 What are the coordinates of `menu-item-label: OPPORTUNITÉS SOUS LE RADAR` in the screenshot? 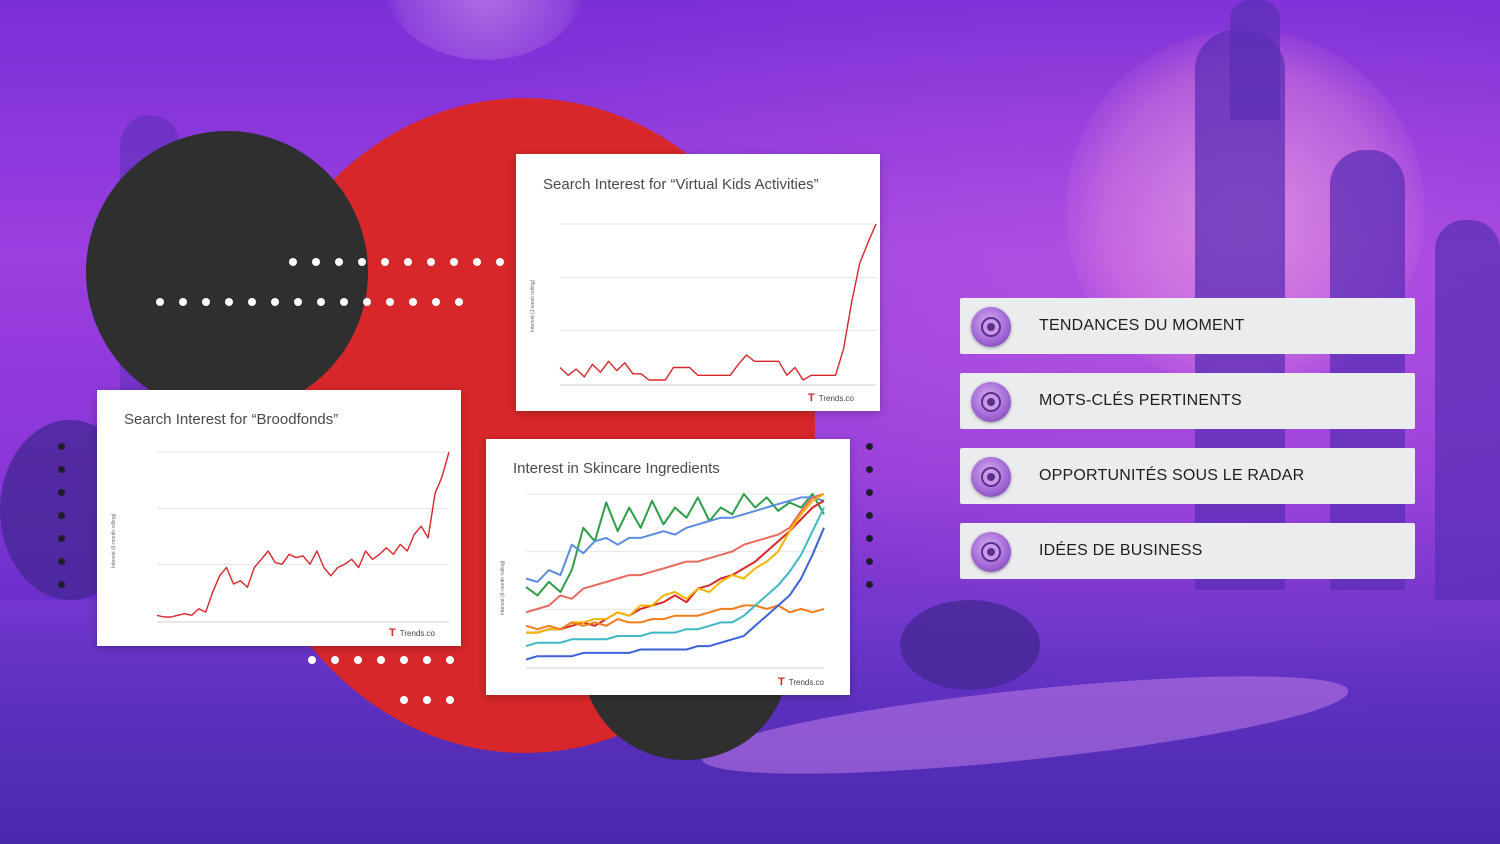 It's located at (1172, 475).